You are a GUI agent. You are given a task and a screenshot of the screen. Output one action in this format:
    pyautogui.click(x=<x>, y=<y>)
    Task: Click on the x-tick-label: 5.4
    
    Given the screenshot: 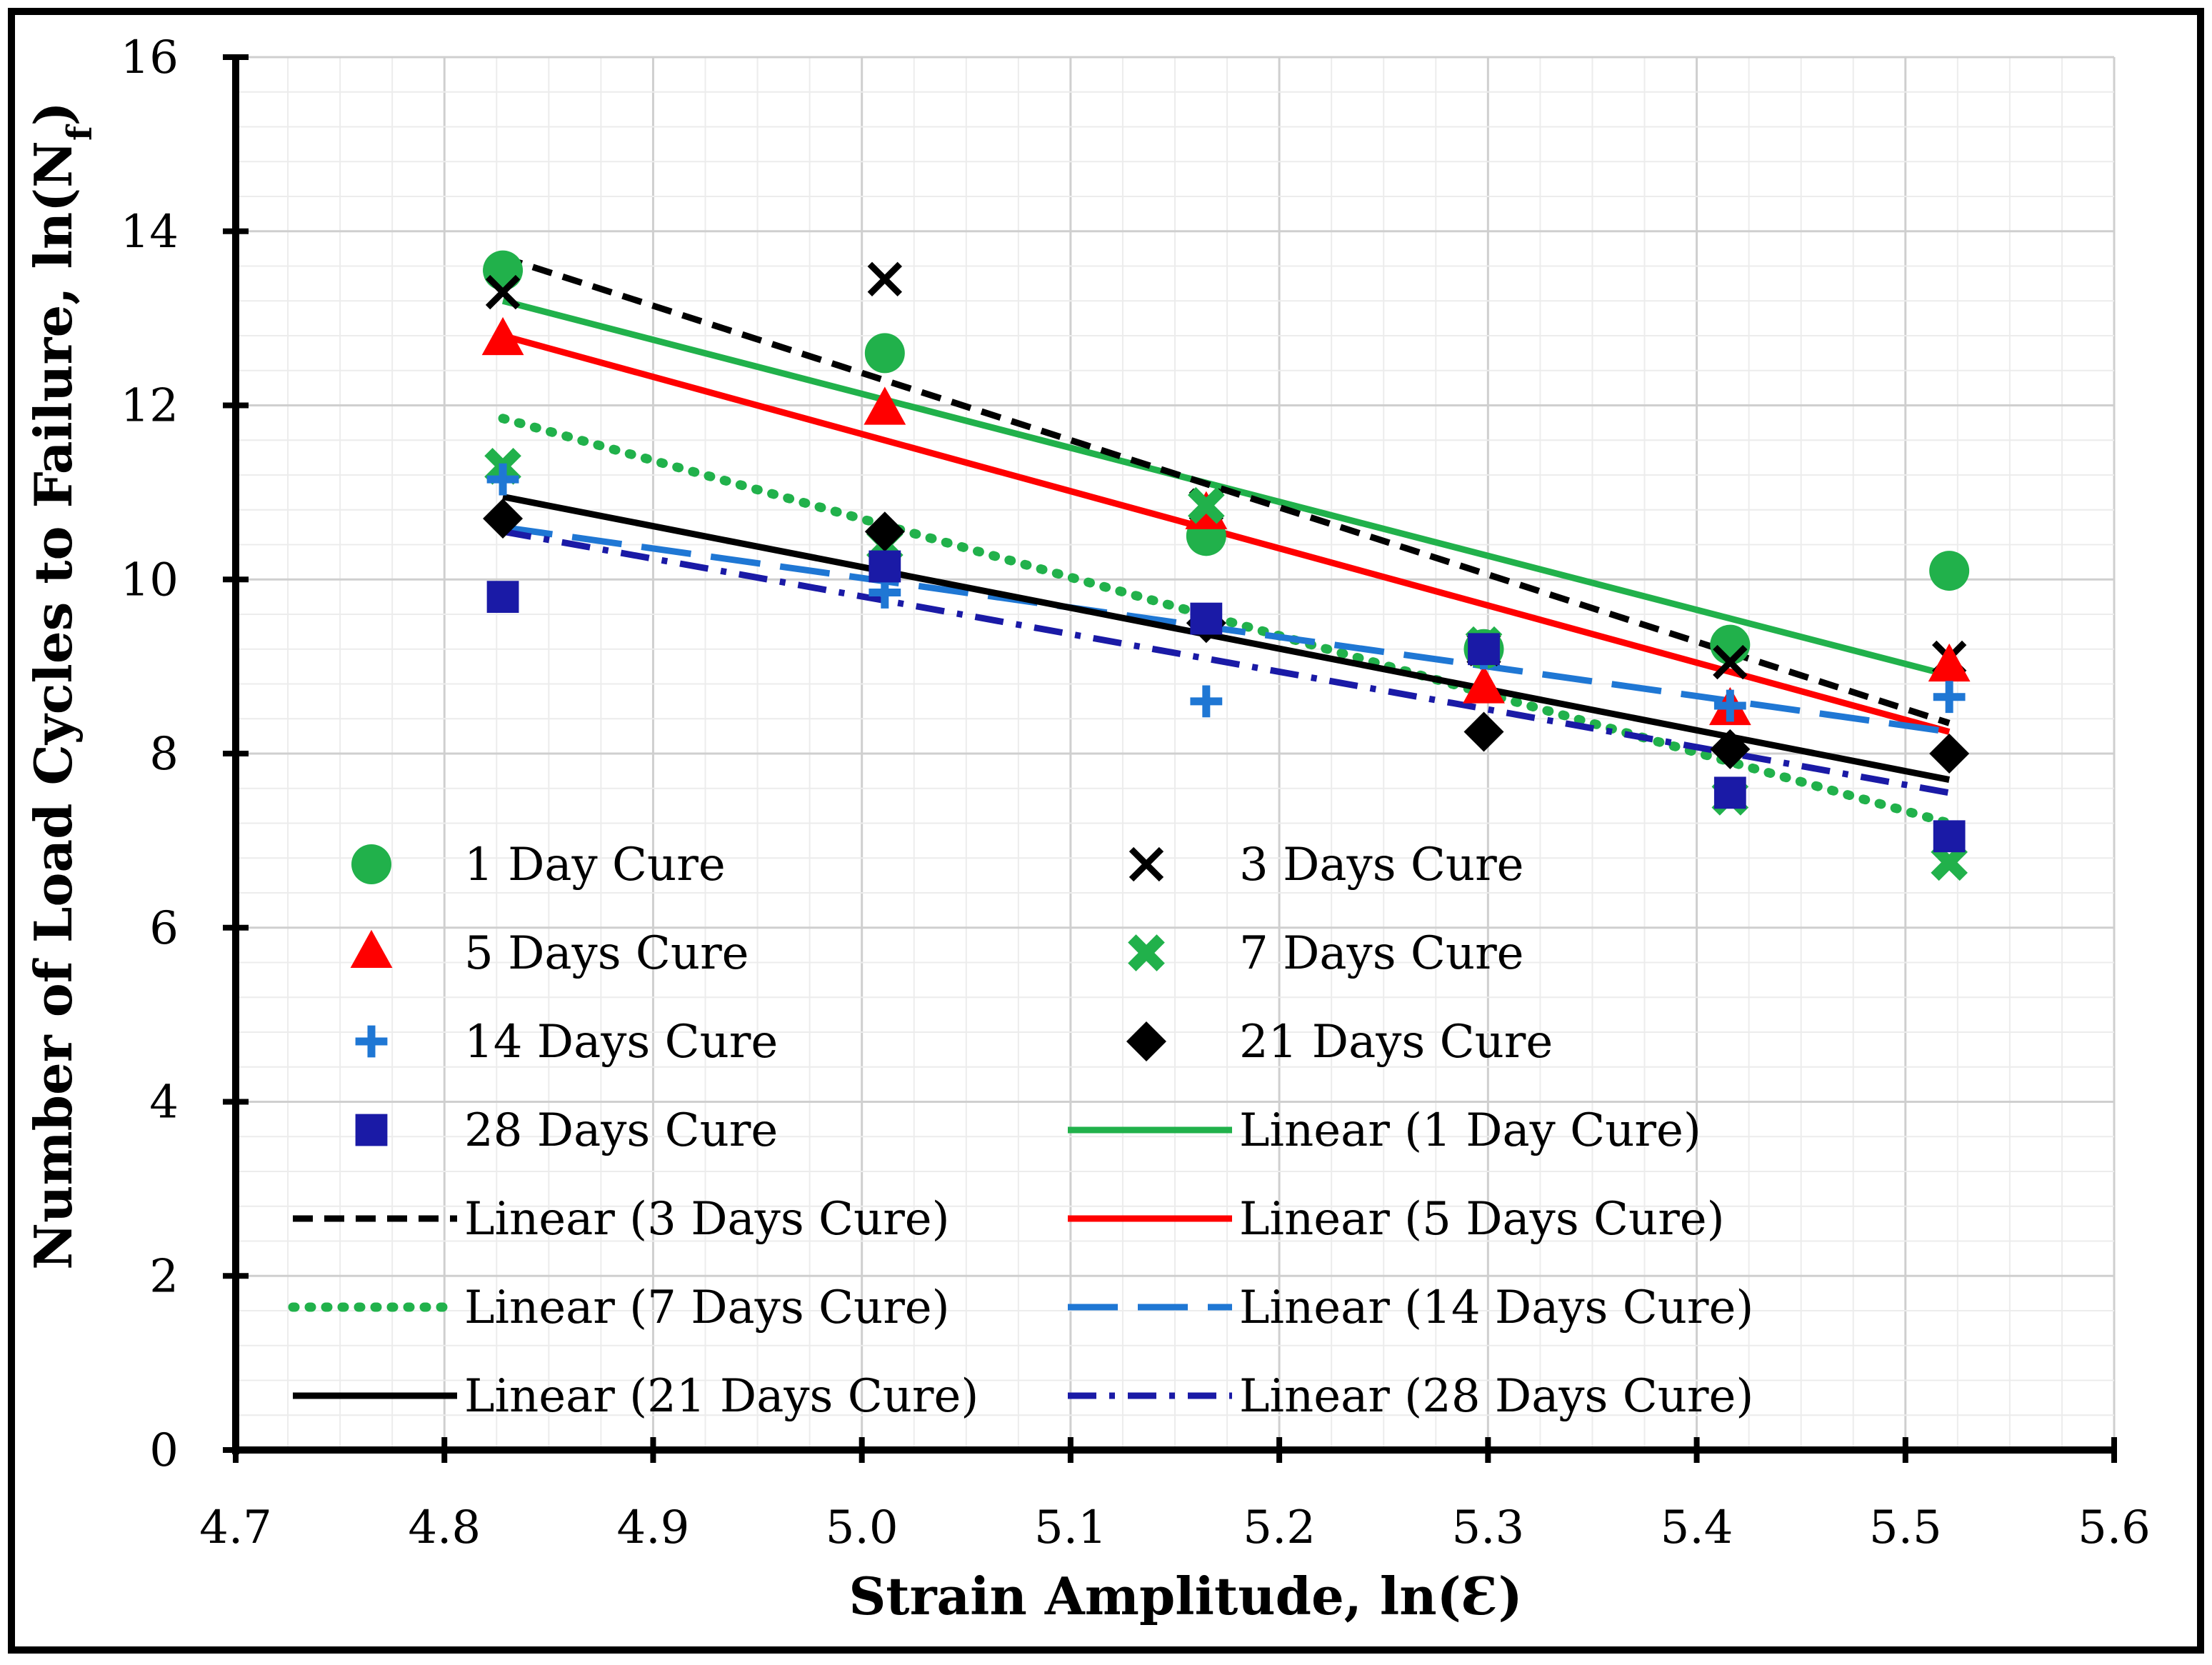 What is the action you would take?
    pyautogui.click(x=1697, y=1527)
    